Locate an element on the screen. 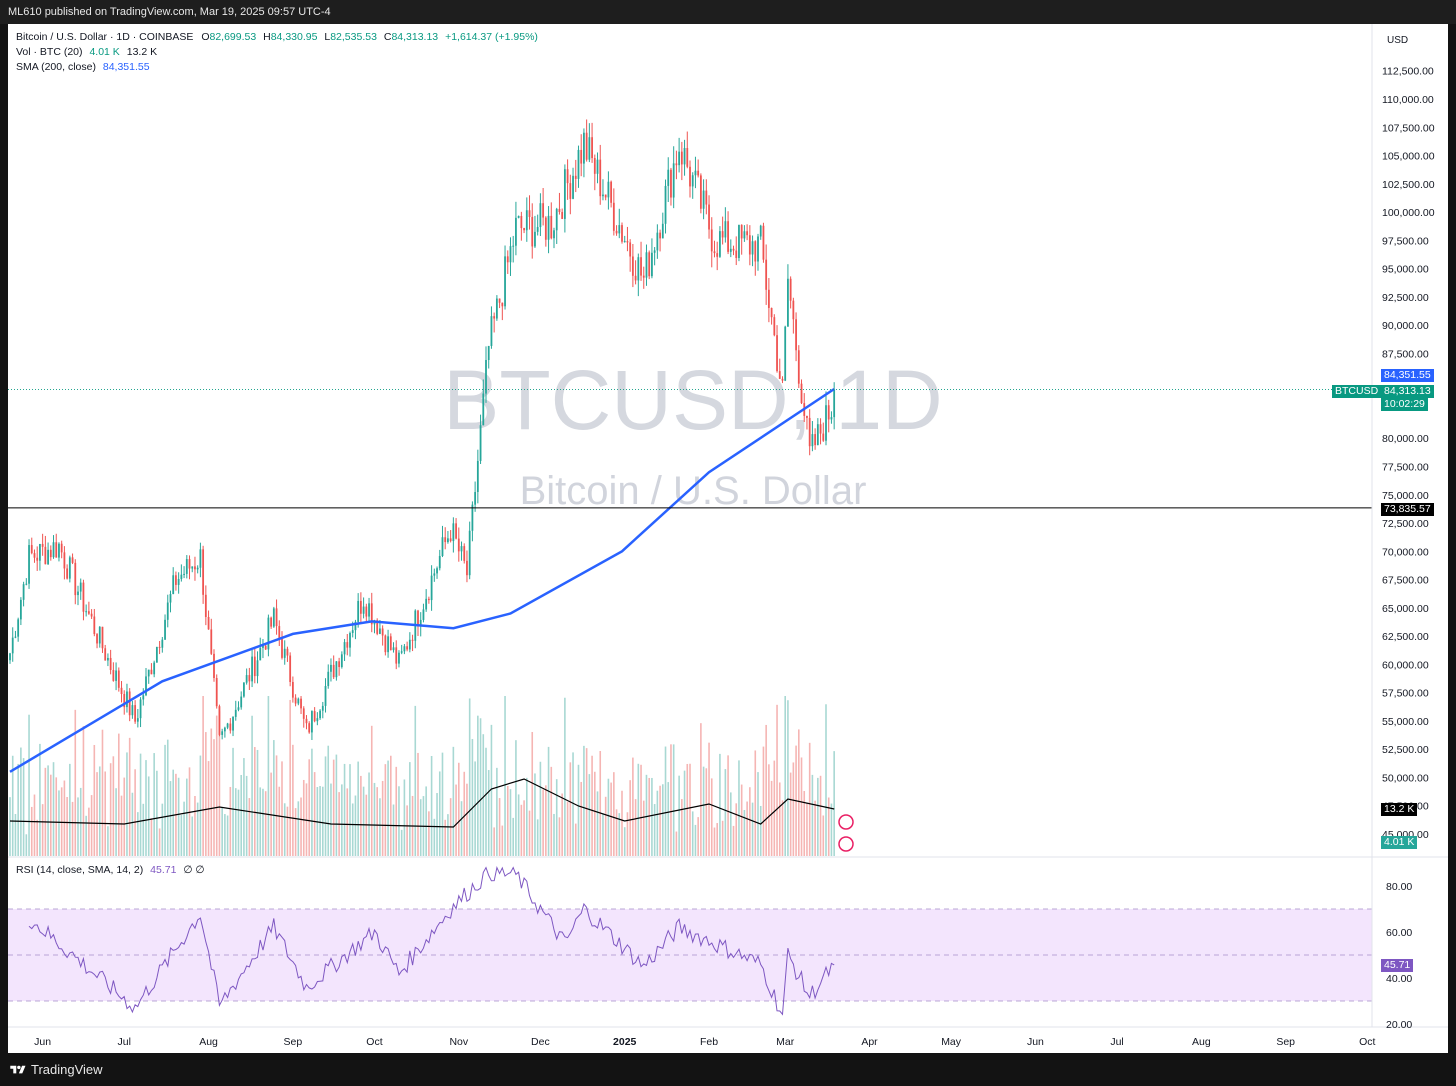  price-tick-label: 87,500.00 is located at coordinates (1405, 354).